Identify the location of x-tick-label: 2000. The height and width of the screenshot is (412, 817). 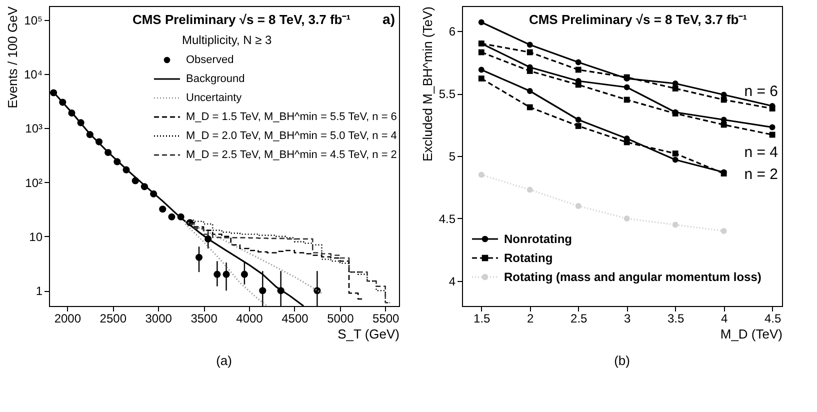
(68, 319).